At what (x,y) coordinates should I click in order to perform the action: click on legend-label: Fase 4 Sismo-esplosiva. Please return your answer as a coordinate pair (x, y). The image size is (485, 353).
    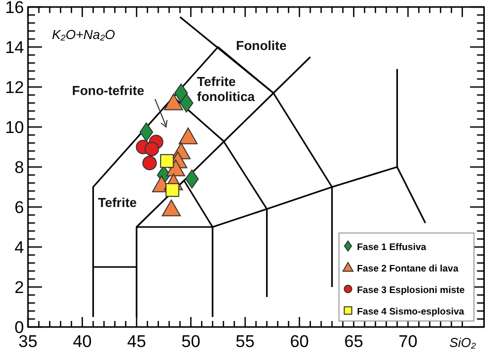
    Looking at the image, I should click on (411, 312).